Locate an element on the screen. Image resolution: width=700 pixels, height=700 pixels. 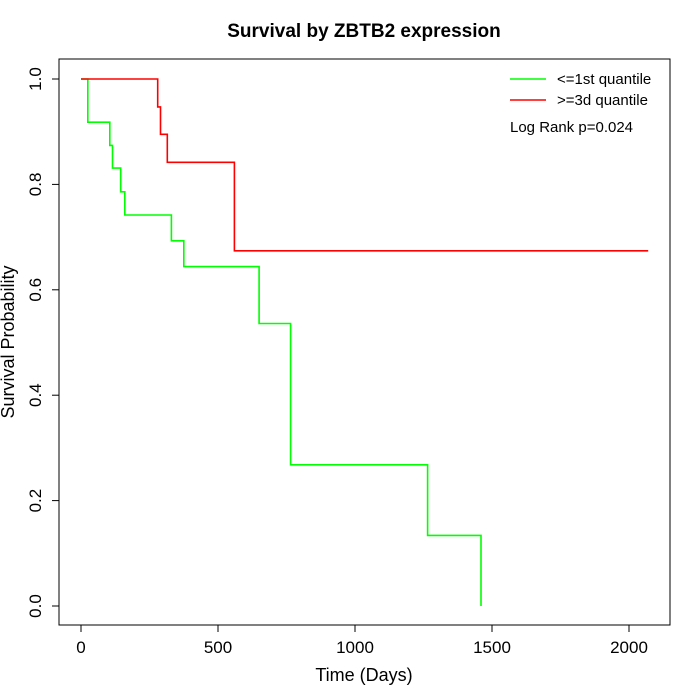
y-axis: 0.0 0.2 0.4 0.6 0.8 1.0 is located at coordinates (43, 342).